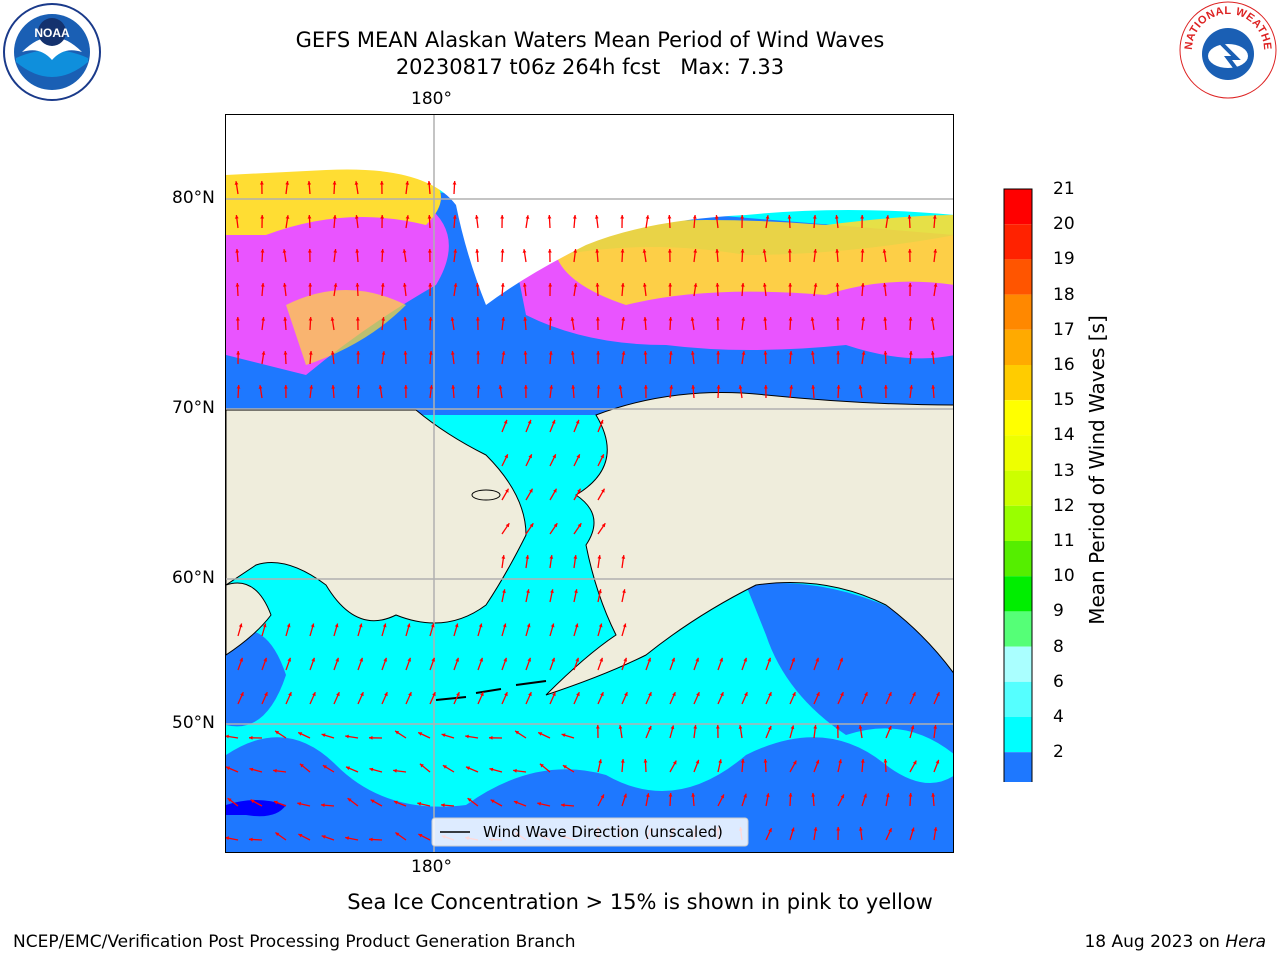 Image resolution: width=1280 pixels, height=960 pixels. I want to click on colorbar-tick-label: 14, so click(1064, 435).